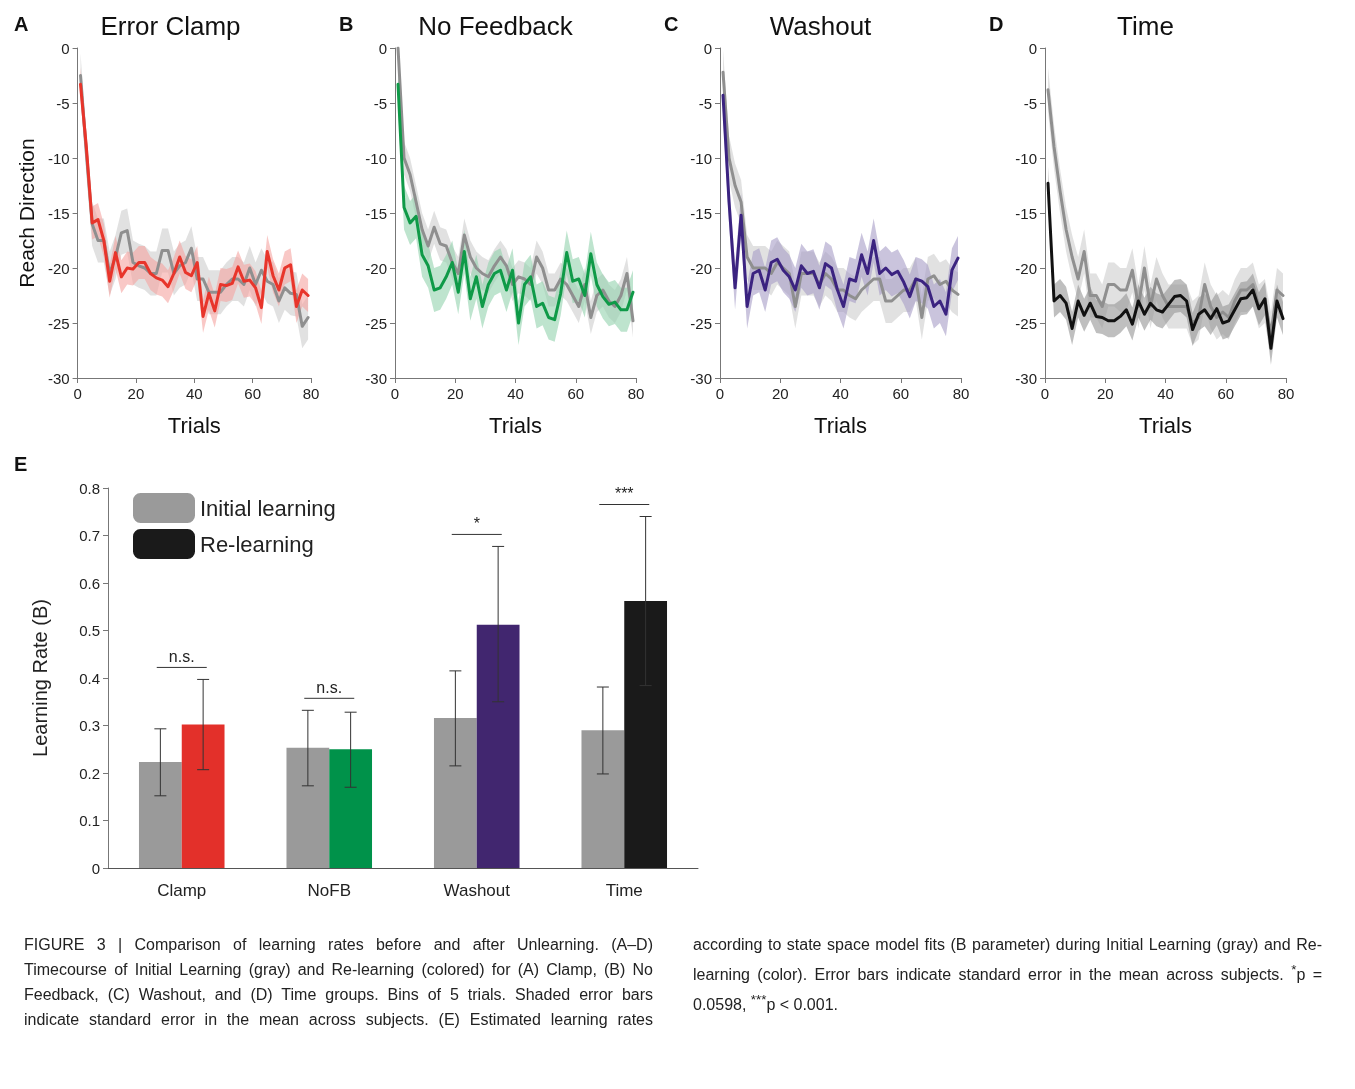 The width and height of the screenshot is (1355, 1089). I want to click on y-tick-label: 0.3, so click(89, 725).